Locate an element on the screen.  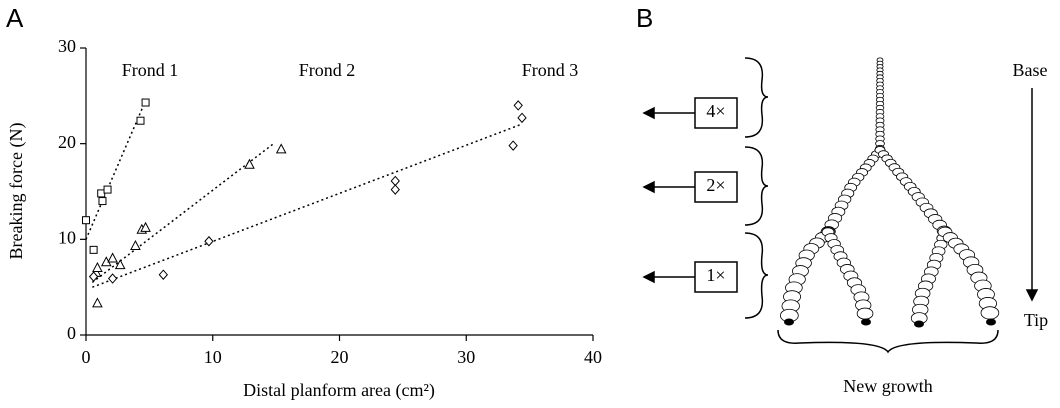
series-label: Frond 3 is located at coordinates (550, 70).